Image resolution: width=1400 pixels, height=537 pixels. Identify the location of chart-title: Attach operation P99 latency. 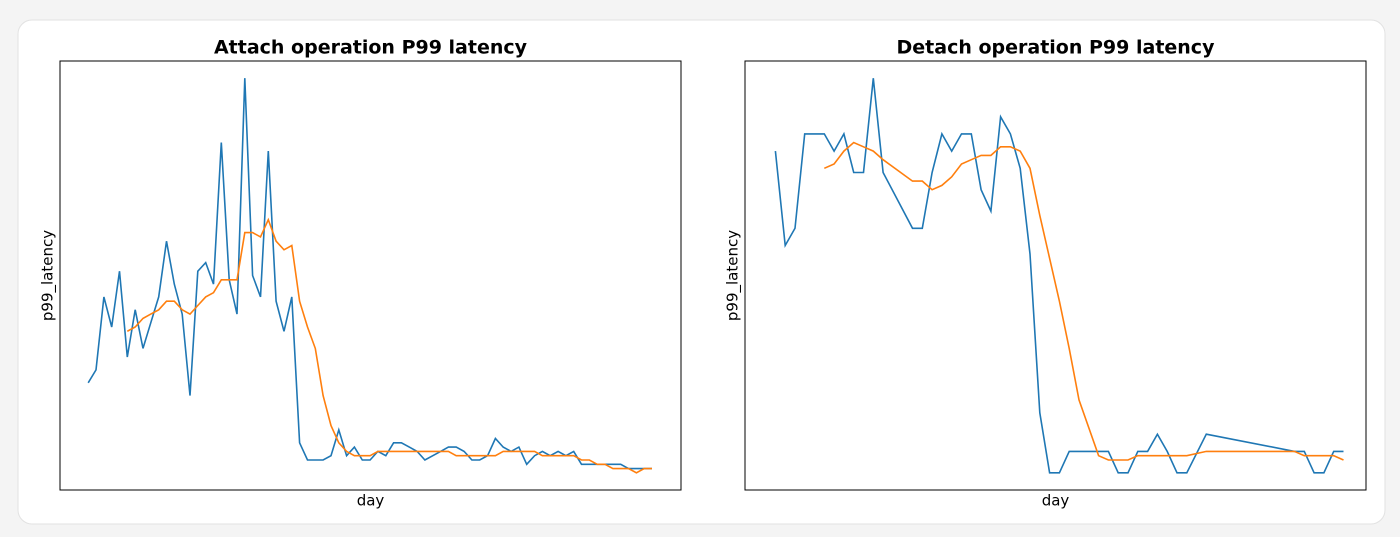
(371, 48).